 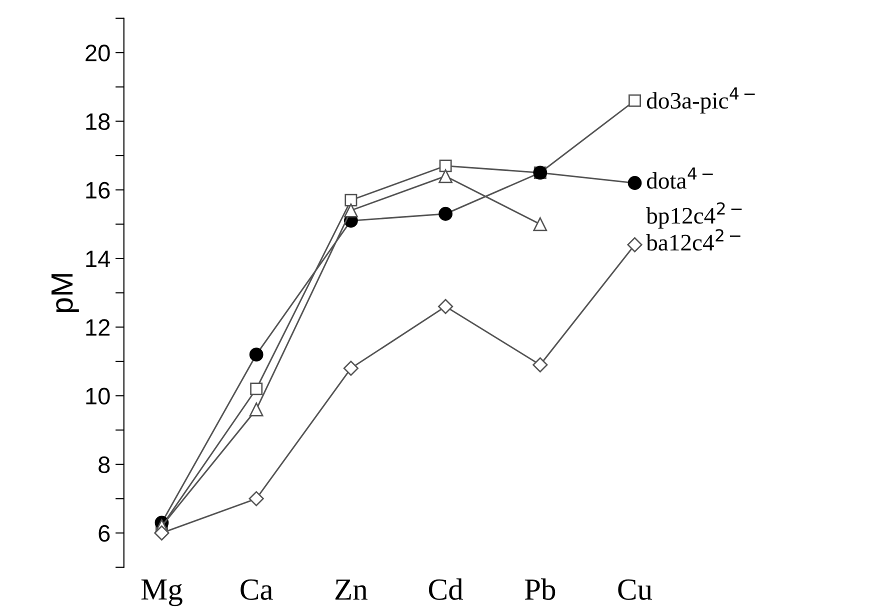 I want to click on y-tick-label: 18, so click(x=98, y=121).